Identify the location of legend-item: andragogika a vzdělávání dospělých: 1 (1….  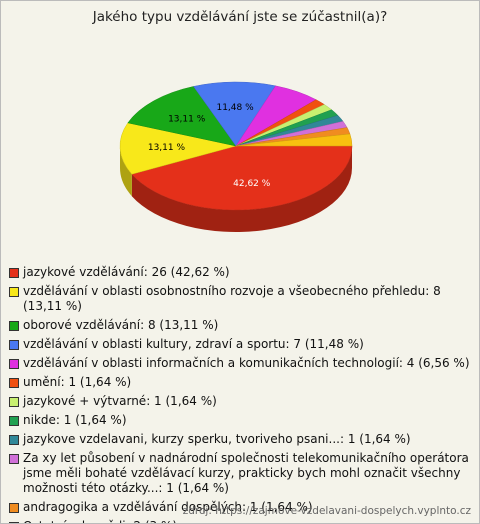
(240, 507).